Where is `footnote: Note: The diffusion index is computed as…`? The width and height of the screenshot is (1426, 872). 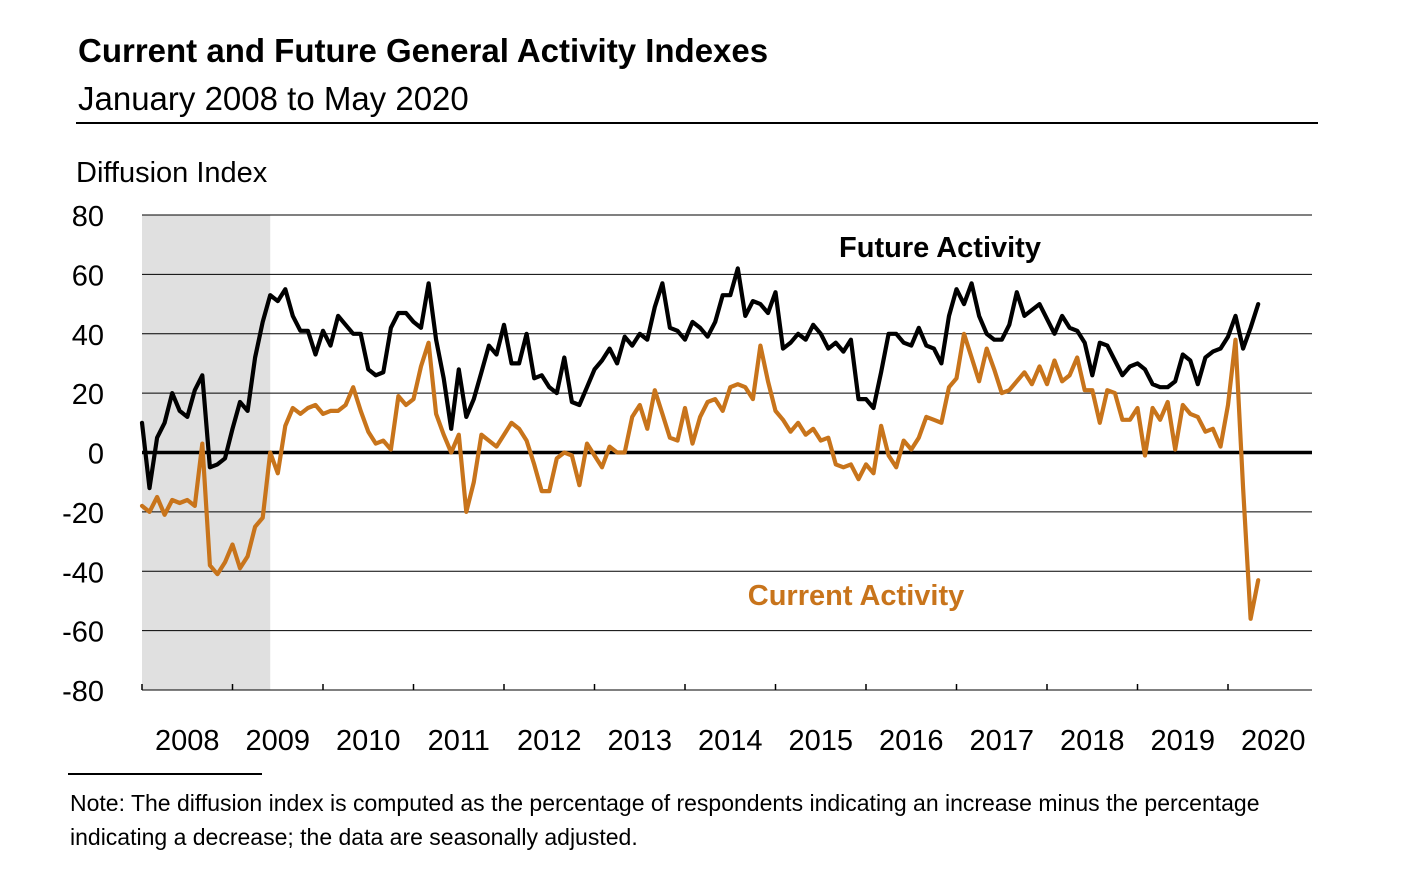 footnote: Note: The diffusion index is computed as… is located at coordinates (665, 820).